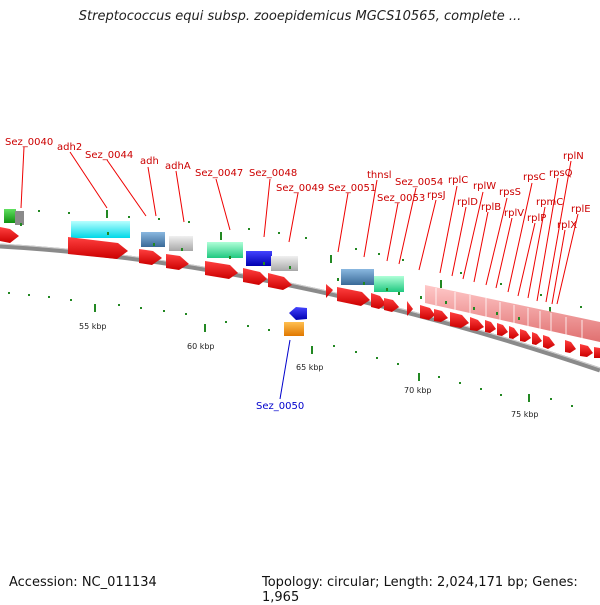  I want to click on feature-green, so click(10, 216).